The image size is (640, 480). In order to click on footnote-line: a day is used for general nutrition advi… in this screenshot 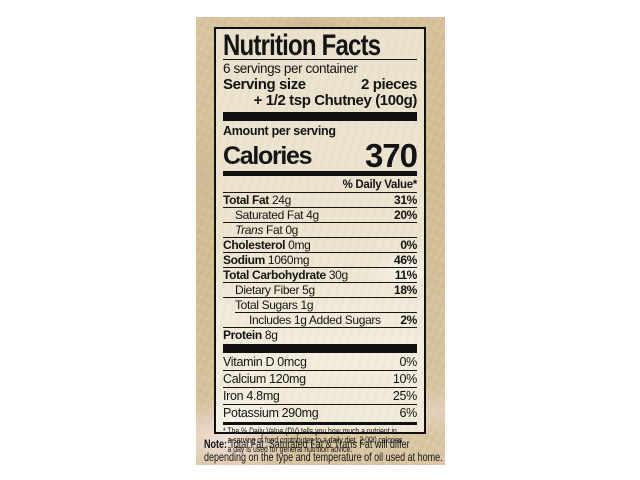, I will do `click(290, 449)`.